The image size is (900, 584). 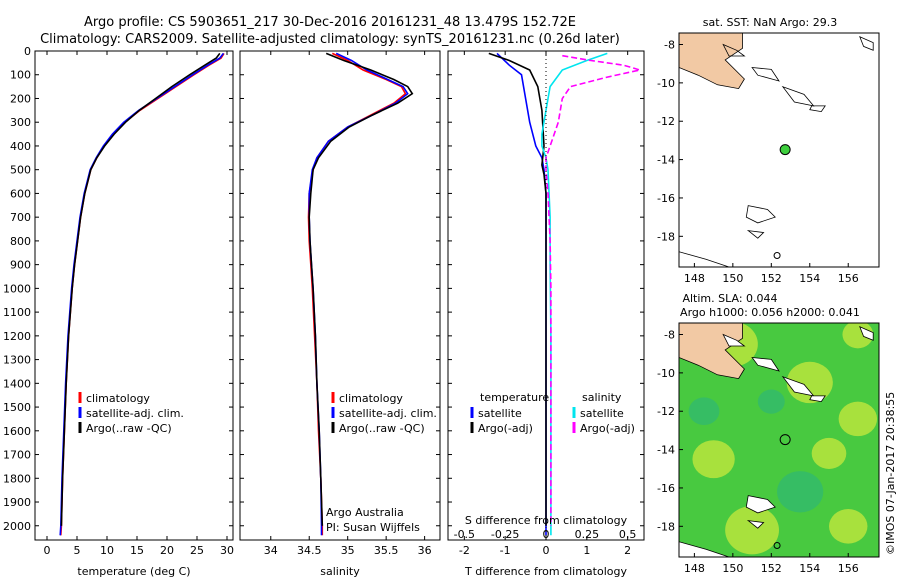 What do you see at coordinates (771, 278) in the screenshot?
I see `map-x-tick-label: 152` at bounding box center [771, 278].